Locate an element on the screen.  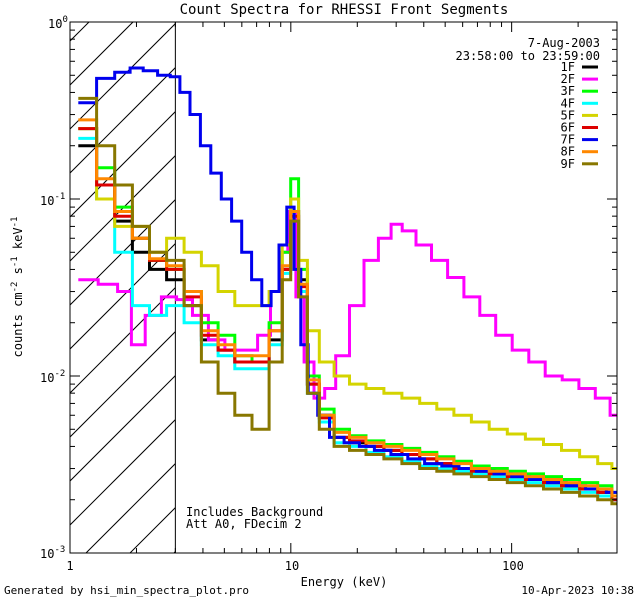
legend-label-4F: 4F is located at coordinates (568, 103).